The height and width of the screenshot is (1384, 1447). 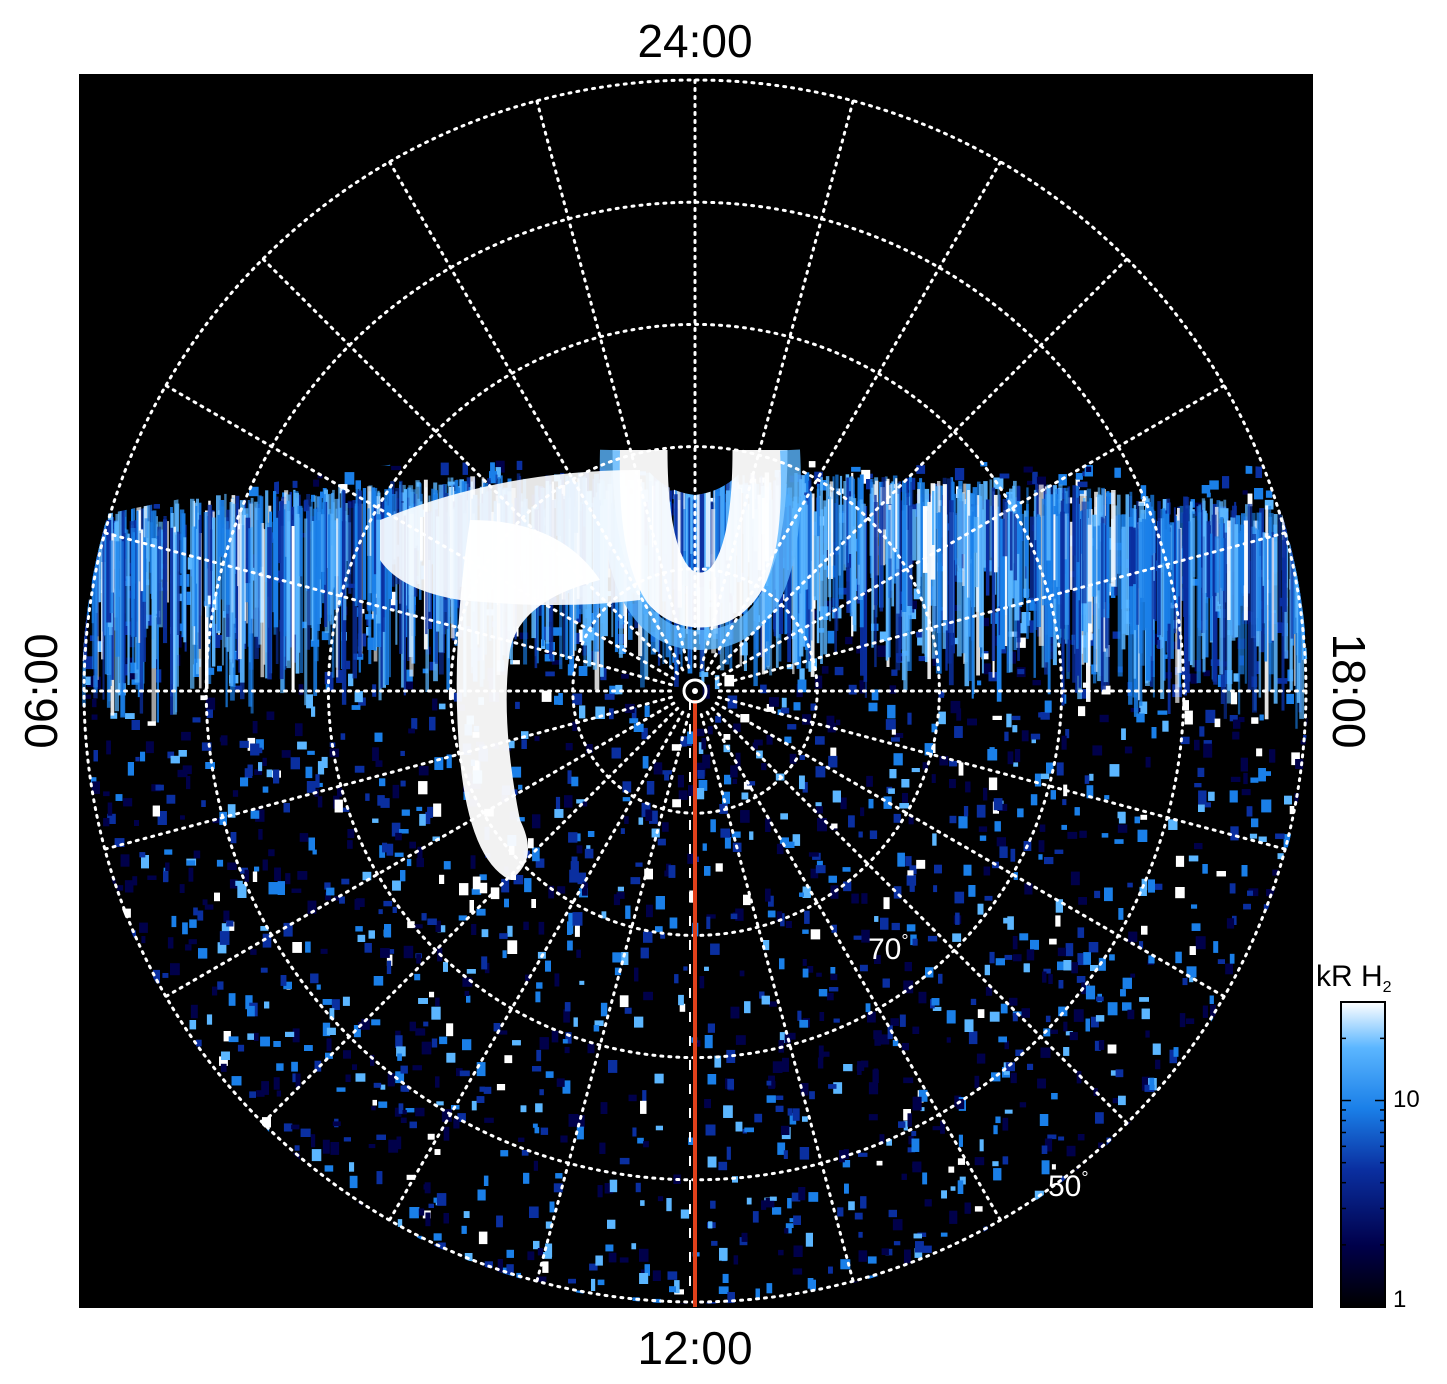 I want to click on local-time-left: 06:00, so click(x=41, y=690).